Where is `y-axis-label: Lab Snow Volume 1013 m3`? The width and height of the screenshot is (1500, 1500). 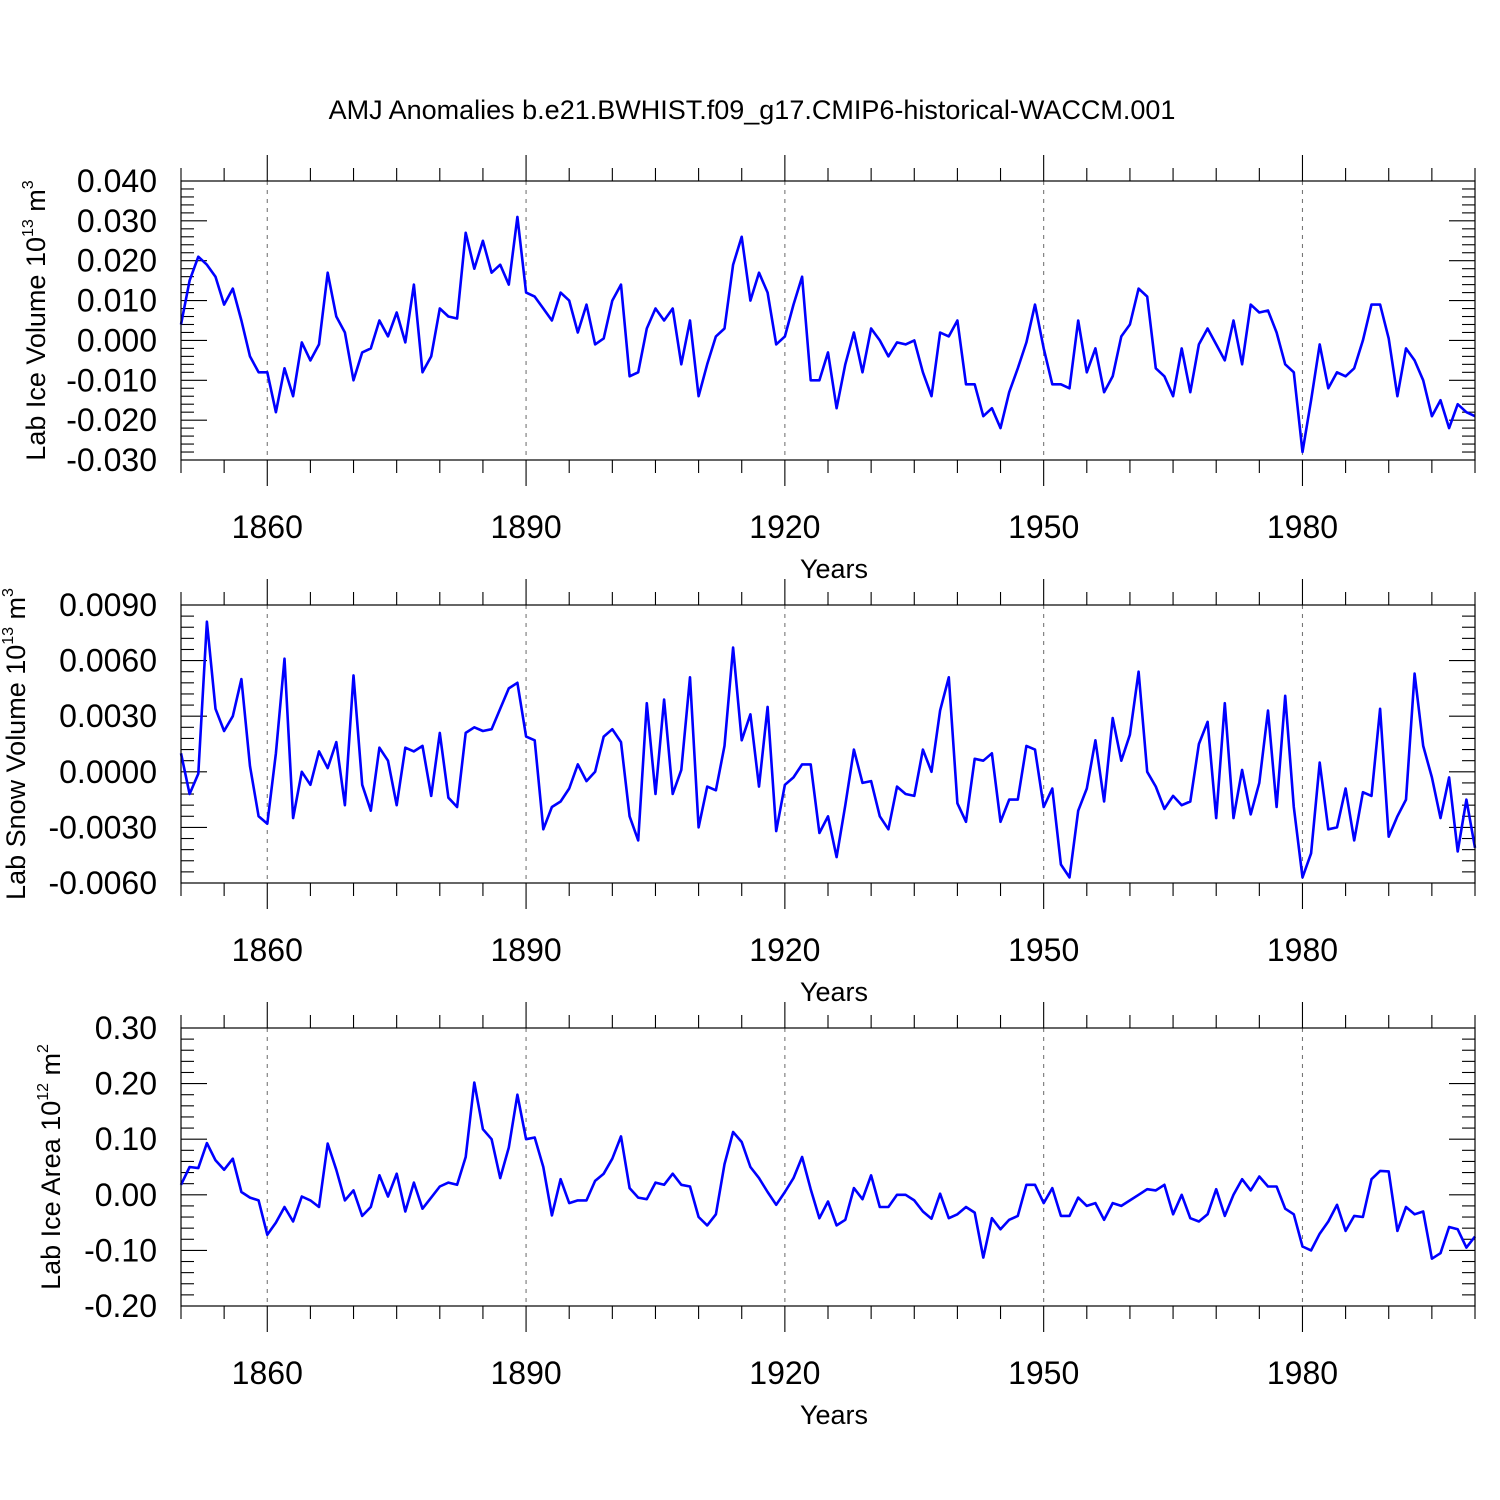 y-axis-label: Lab Snow Volume 1013 m3 is located at coordinates (15, 744).